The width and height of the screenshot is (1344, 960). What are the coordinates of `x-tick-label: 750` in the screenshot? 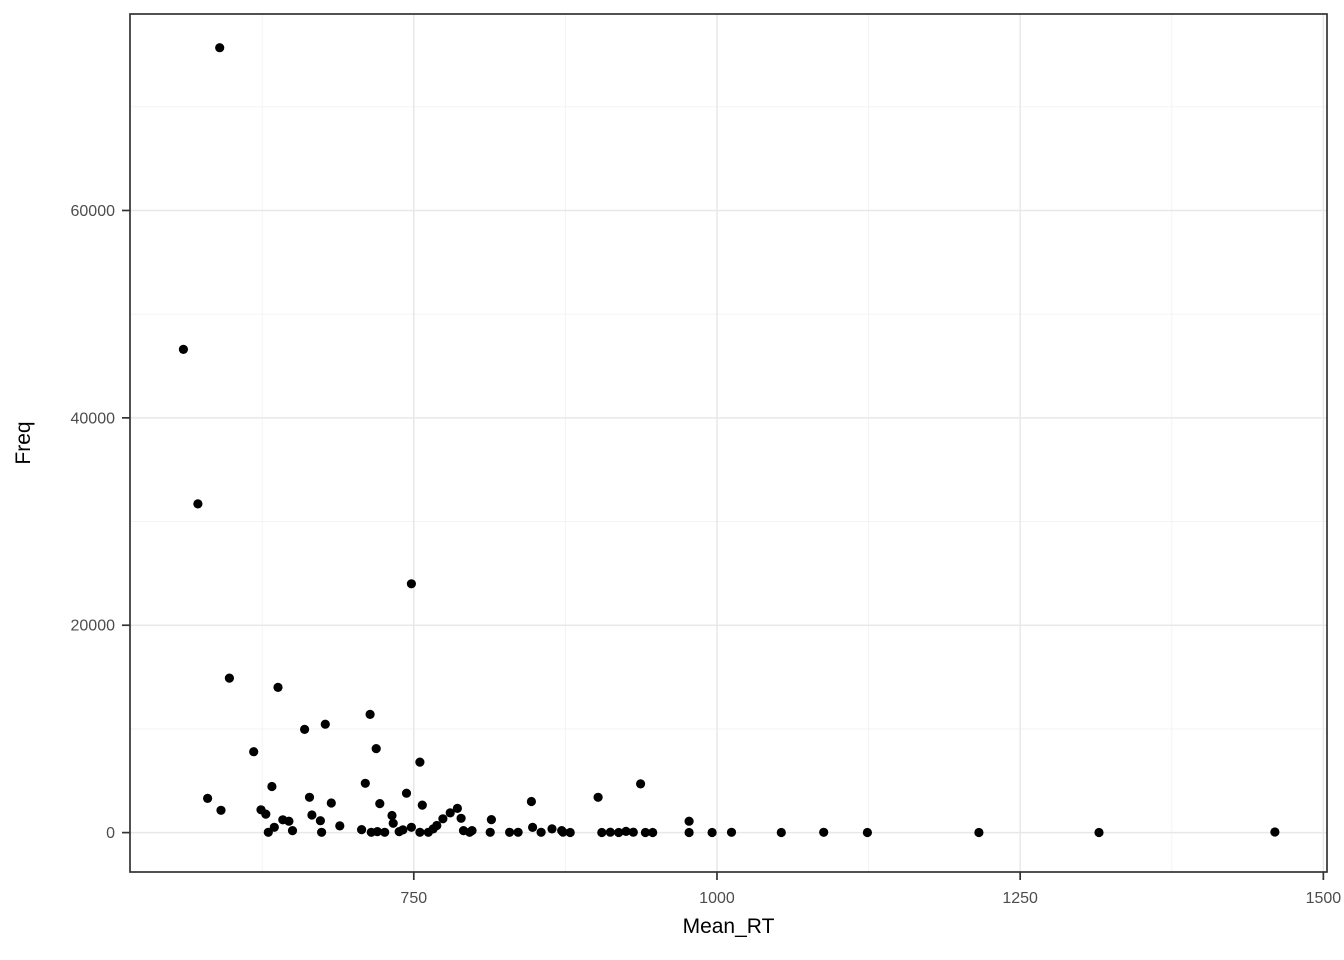 It's located at (413, 898).